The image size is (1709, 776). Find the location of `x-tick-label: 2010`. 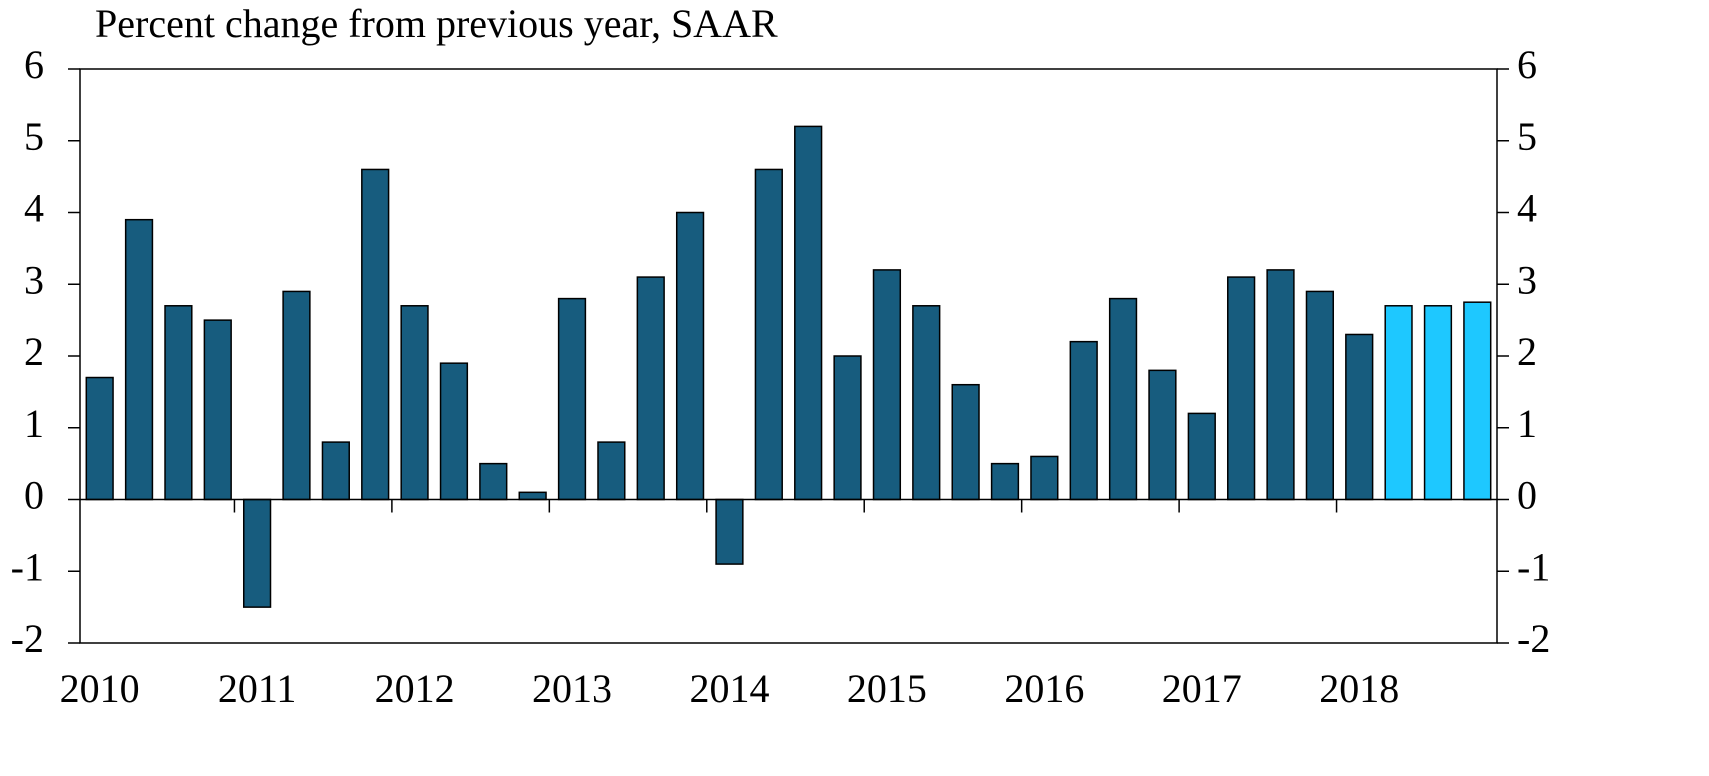

x-tick-label: 2010 is located at coordinates (100, 688).